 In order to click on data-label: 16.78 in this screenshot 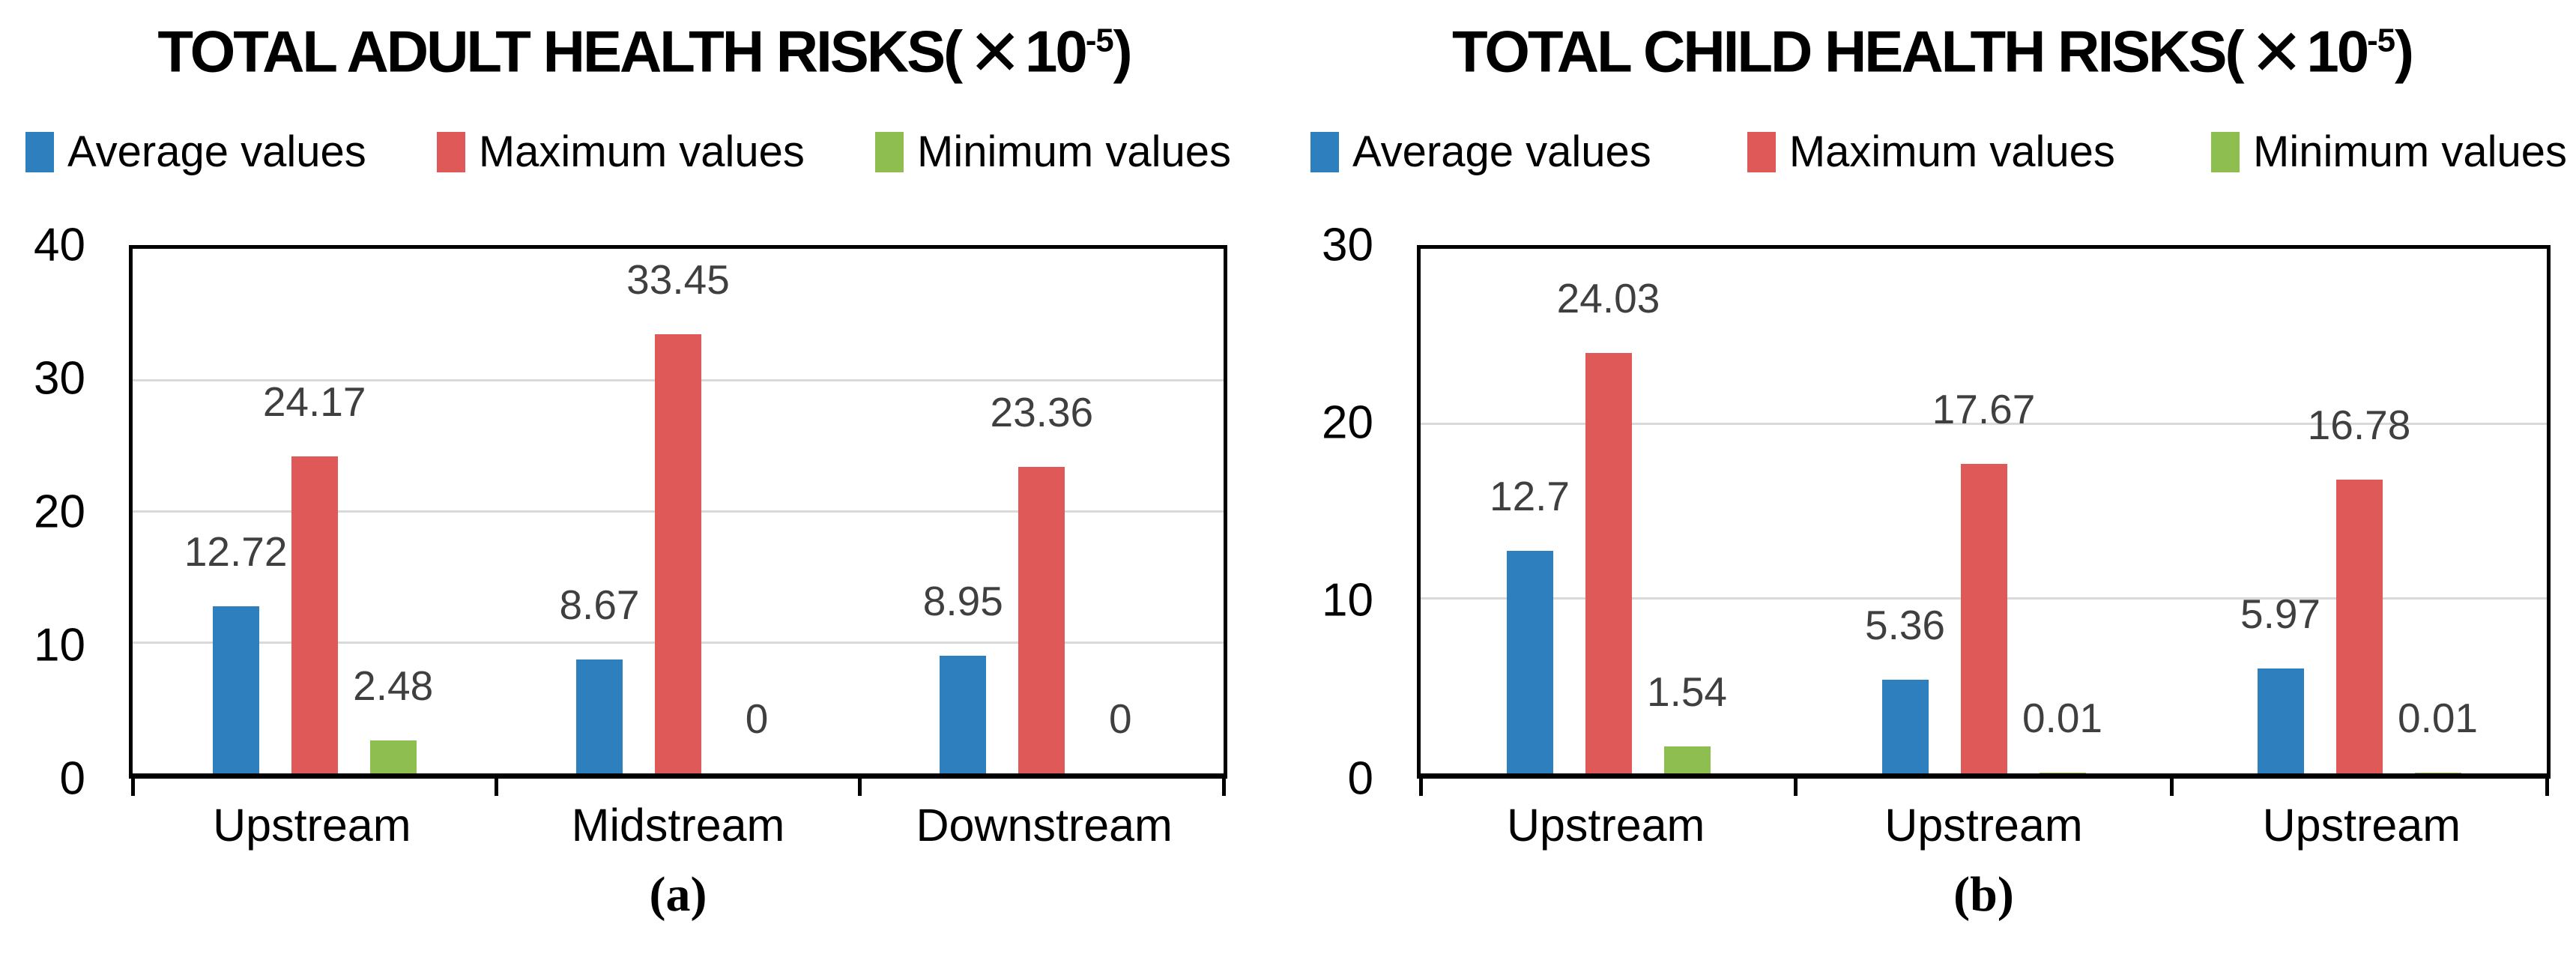, I will do `click(2359, 425)`.